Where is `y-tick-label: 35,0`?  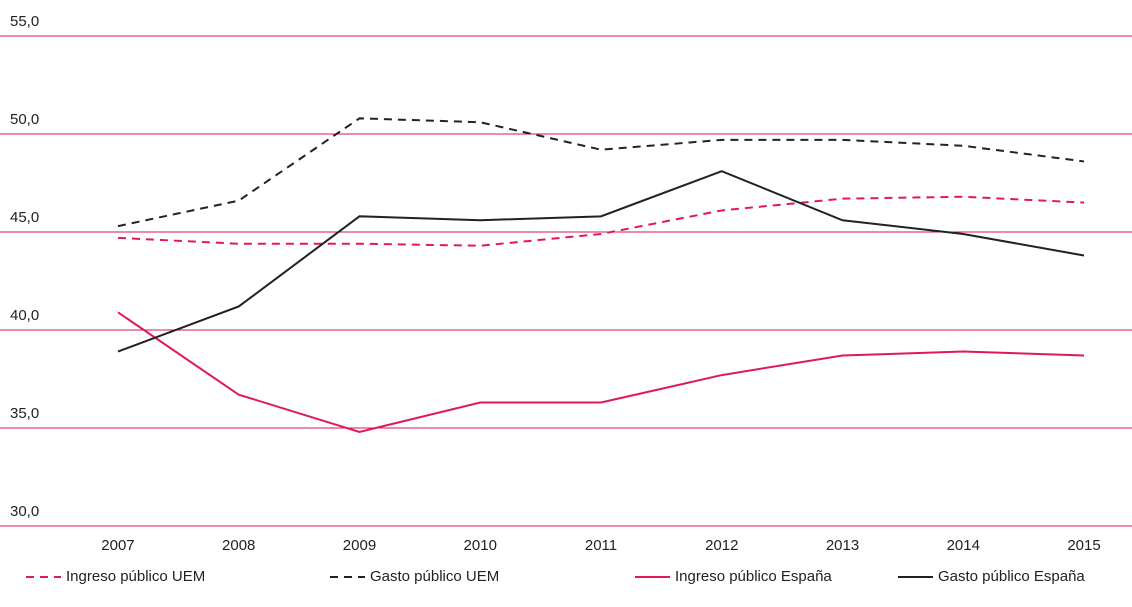
y-tick-label: 35,0 is located at coordinates (24, 413).